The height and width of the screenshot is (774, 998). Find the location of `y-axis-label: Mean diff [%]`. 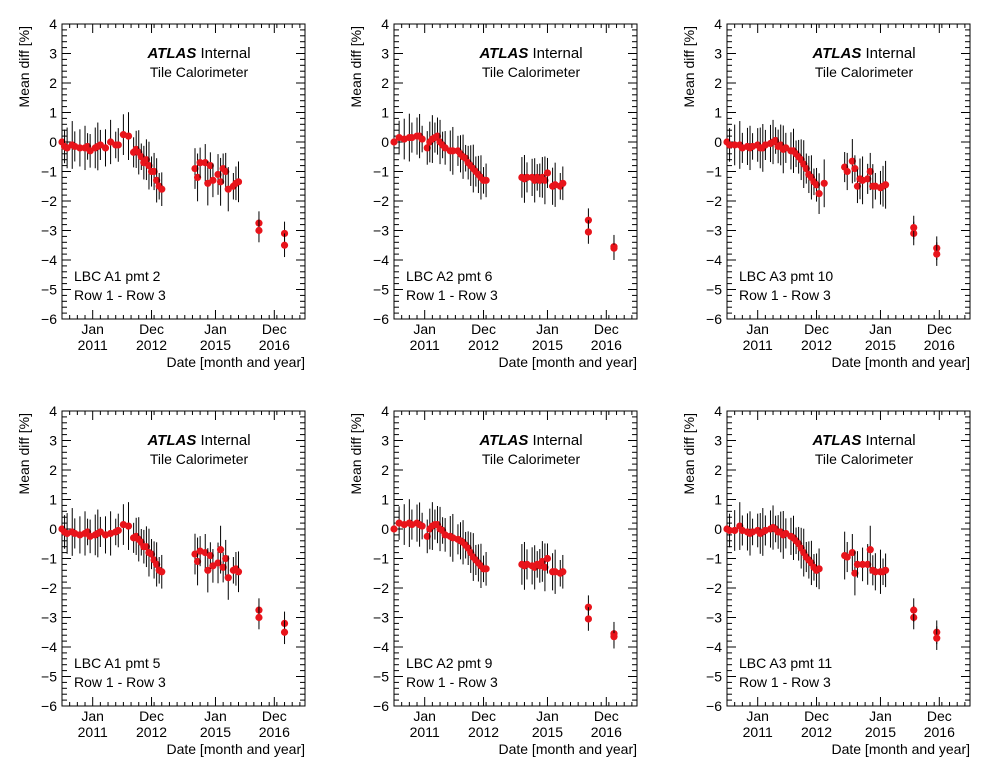

y-axis-label: Mean diff [%] is located at coordinates (24, 453).